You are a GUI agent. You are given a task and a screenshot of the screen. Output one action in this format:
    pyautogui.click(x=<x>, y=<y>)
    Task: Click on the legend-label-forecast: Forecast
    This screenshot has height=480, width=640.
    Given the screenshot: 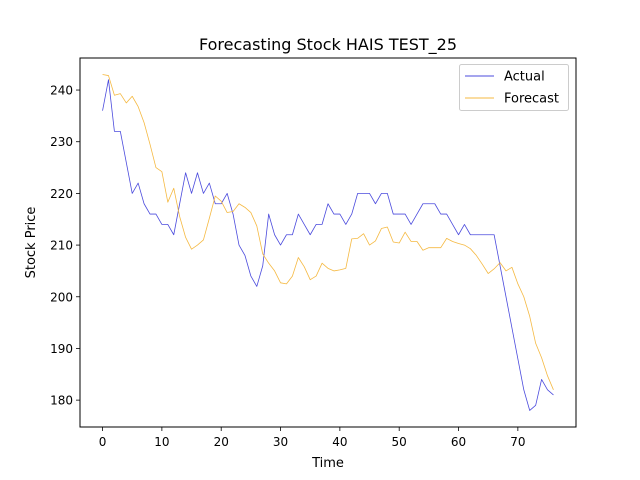 What is the action you would take?
    pyautogui.click(x=531, y=99)
    